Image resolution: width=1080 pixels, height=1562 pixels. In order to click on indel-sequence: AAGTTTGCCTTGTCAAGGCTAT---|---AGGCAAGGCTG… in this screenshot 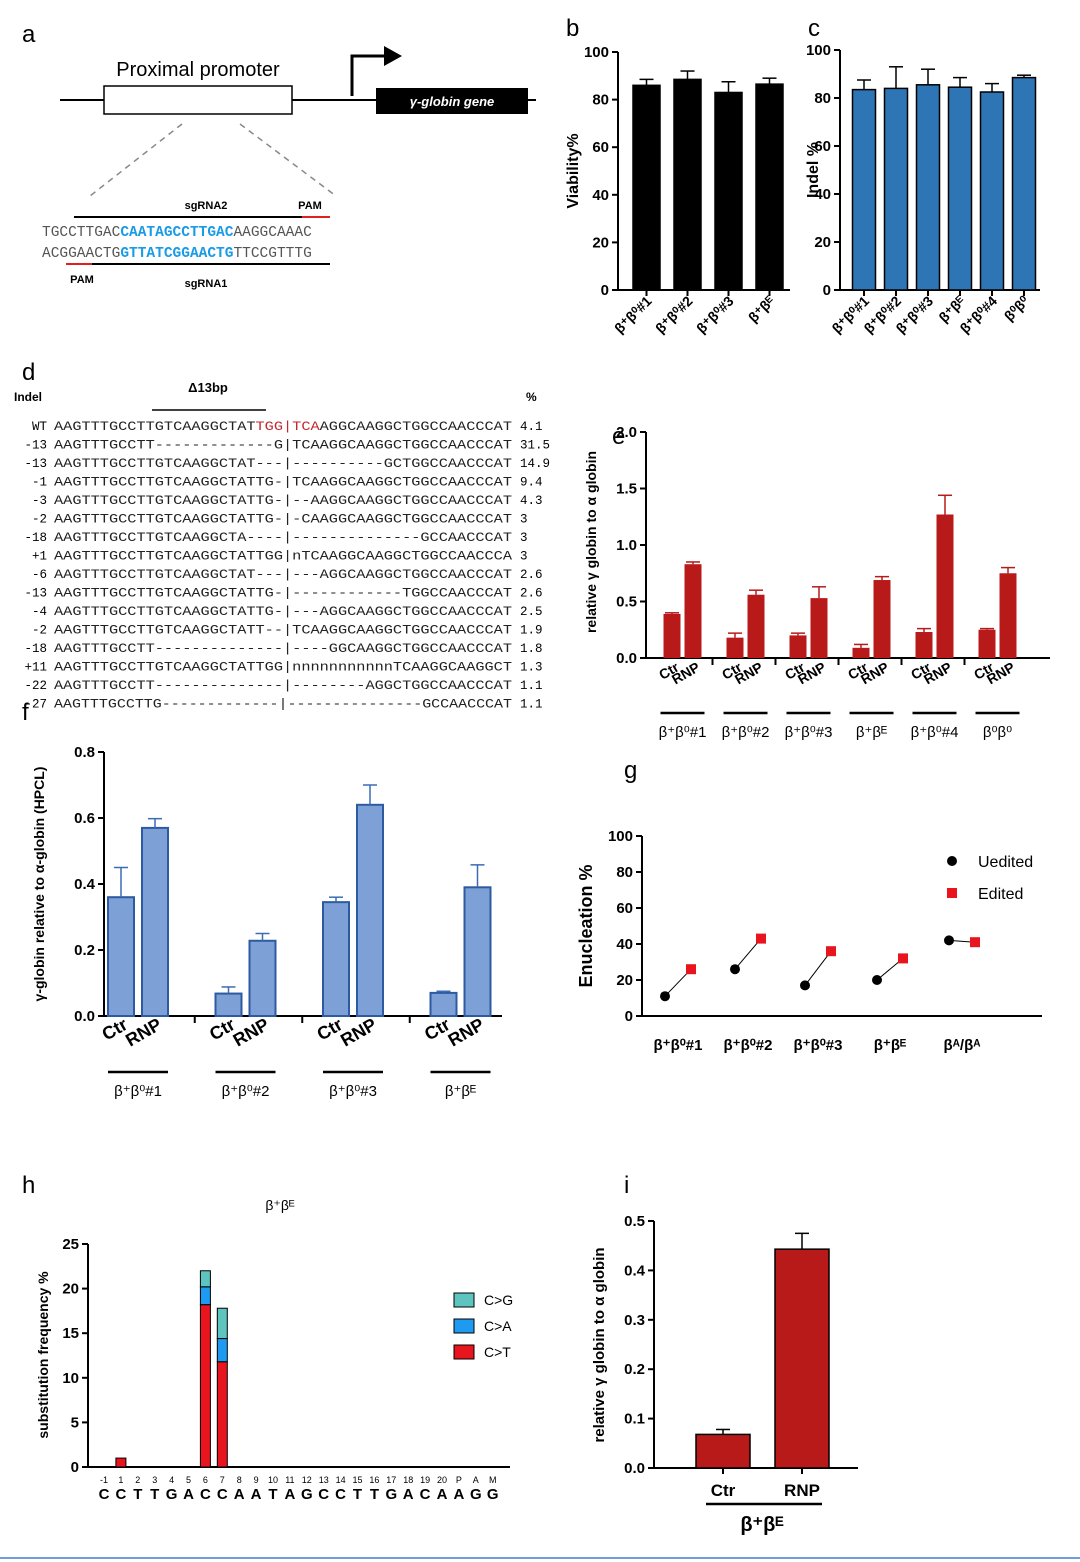, I will do `click(283, 575)`.